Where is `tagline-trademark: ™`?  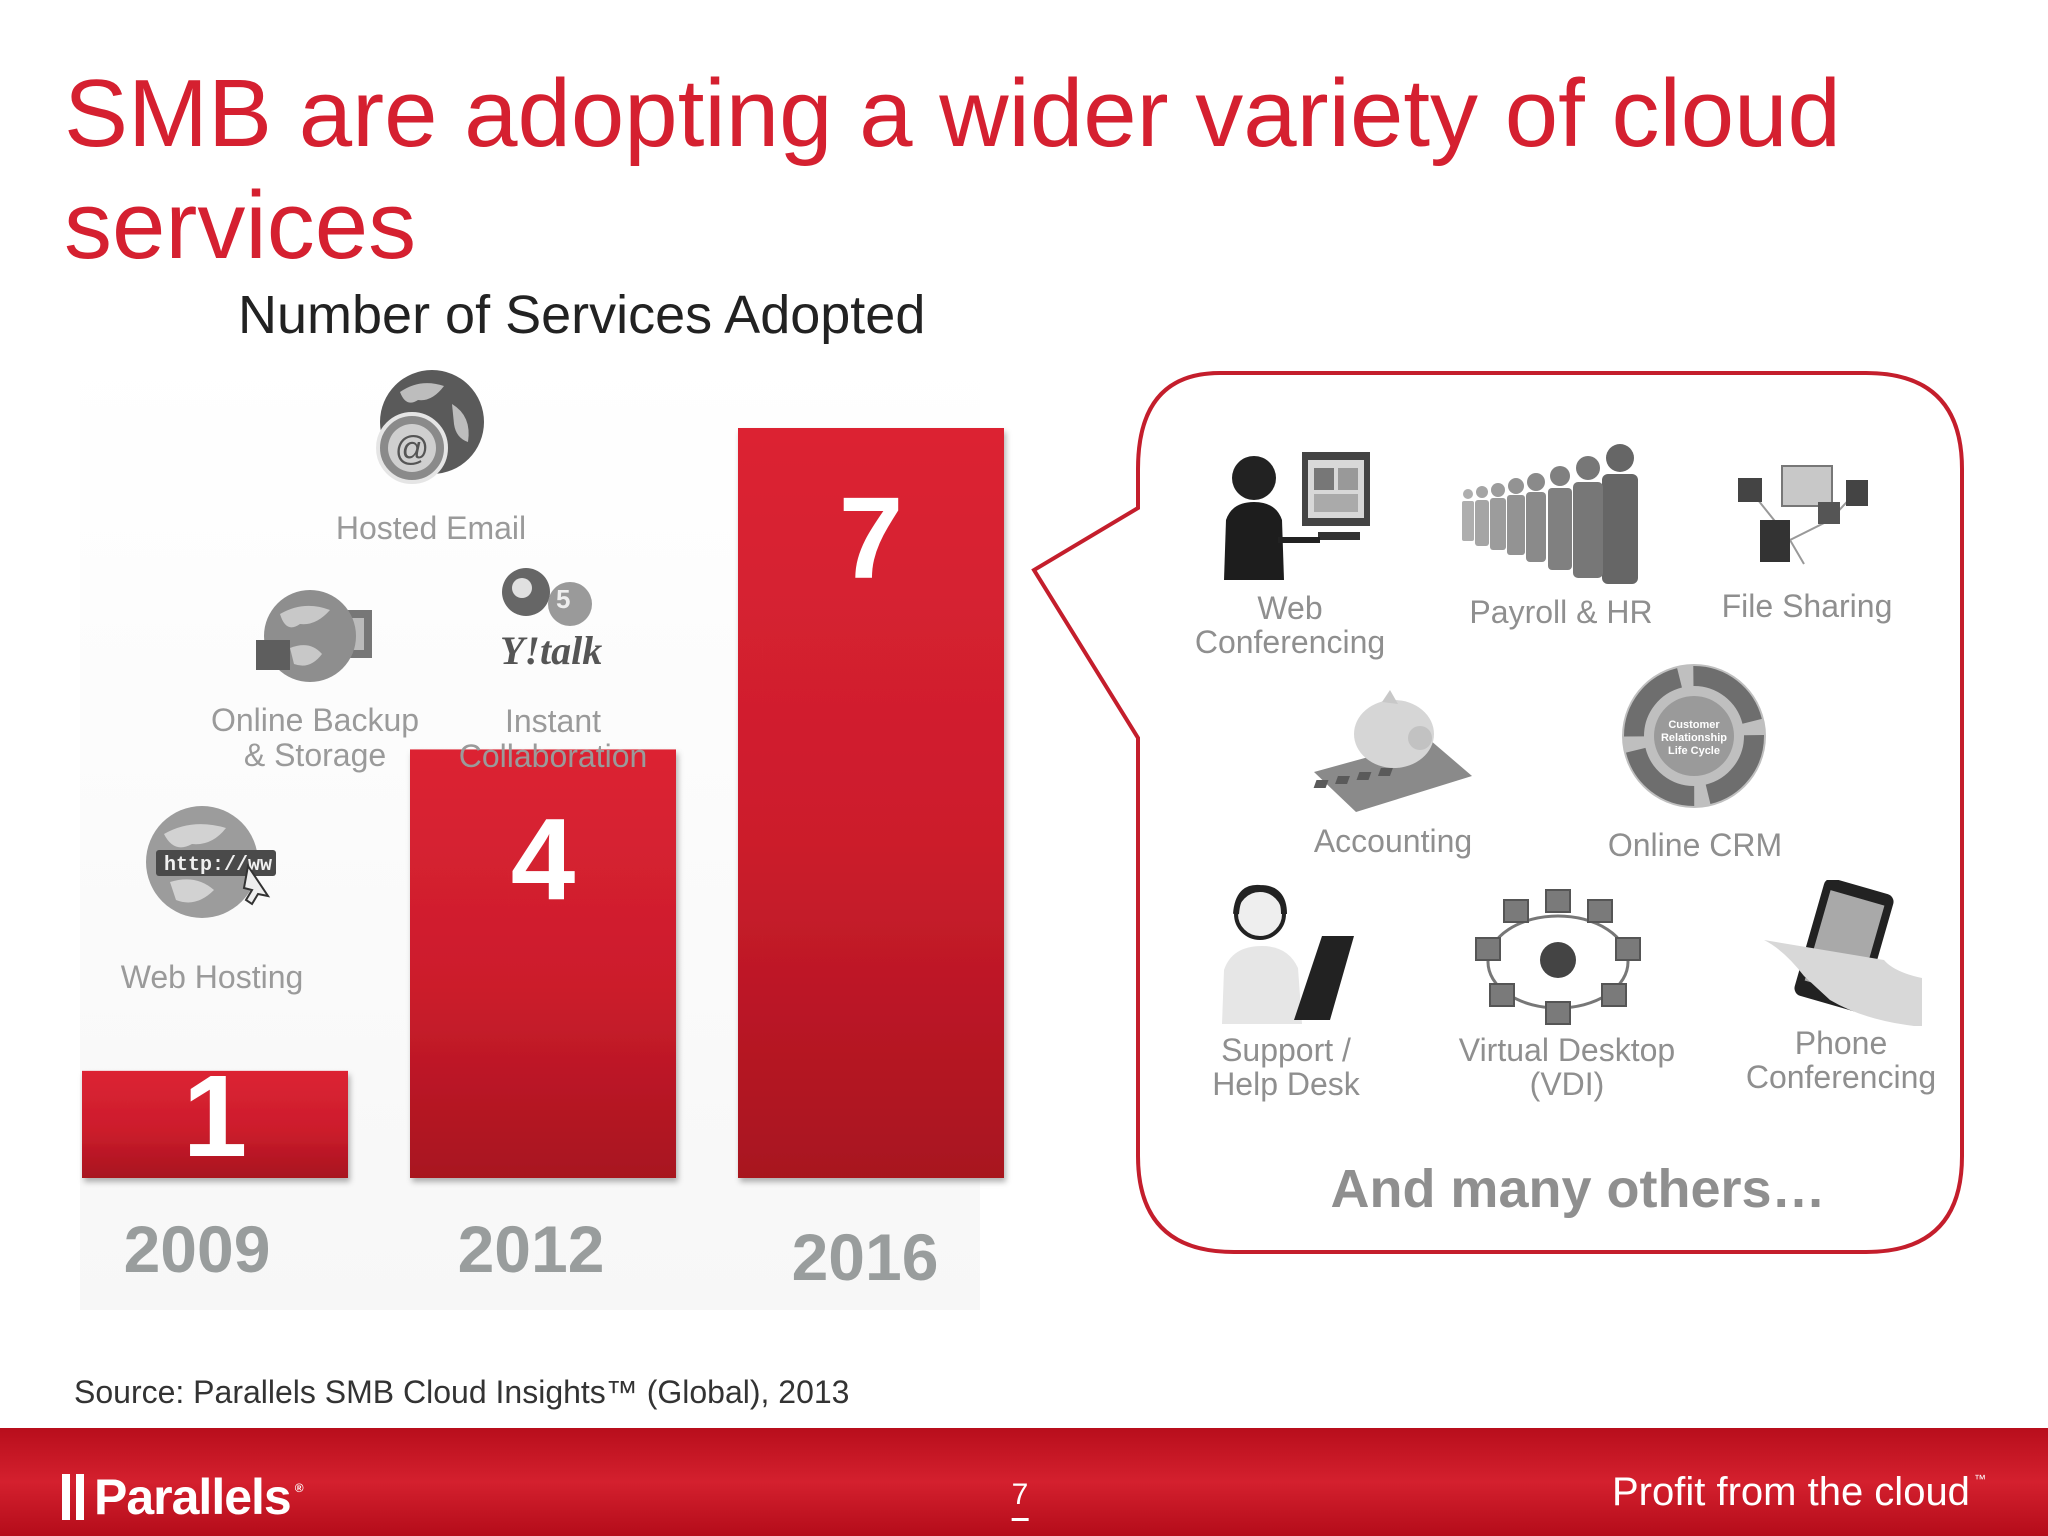
tagline-trademark: ™ is located at coordinates (1979, 1479).